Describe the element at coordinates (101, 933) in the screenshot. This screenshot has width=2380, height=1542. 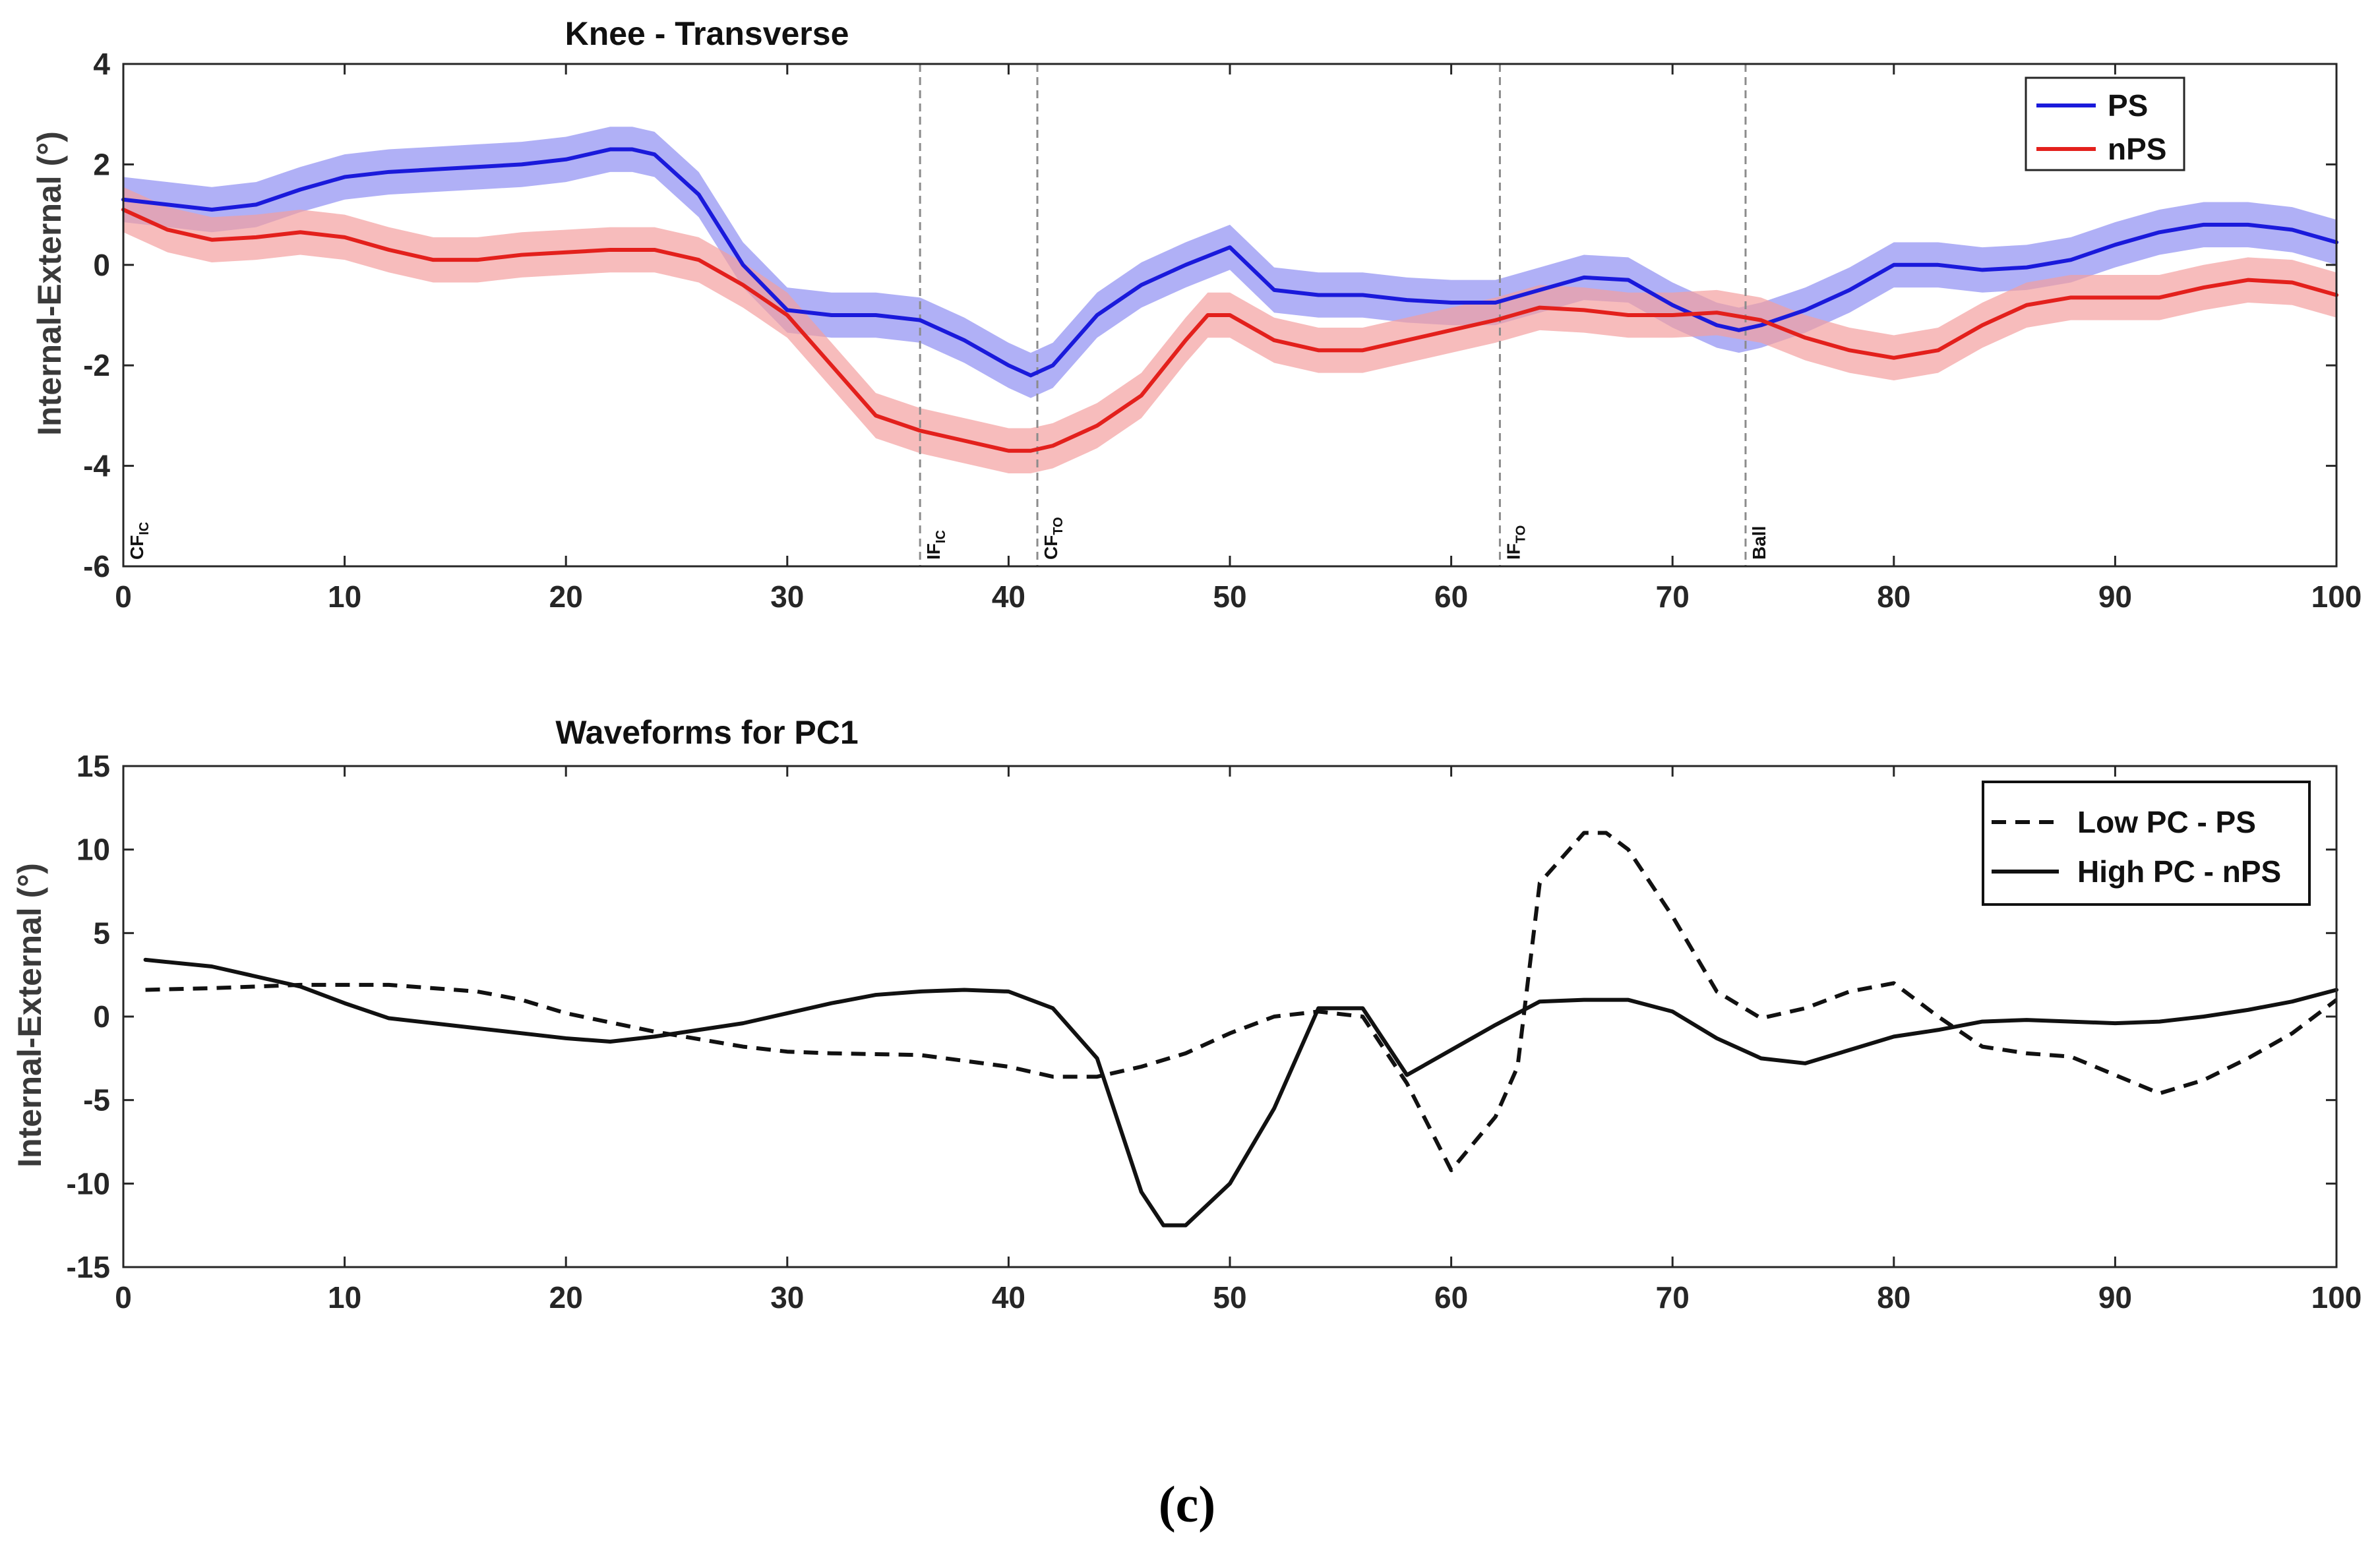
I see `y-tick-label: 5` at that location.